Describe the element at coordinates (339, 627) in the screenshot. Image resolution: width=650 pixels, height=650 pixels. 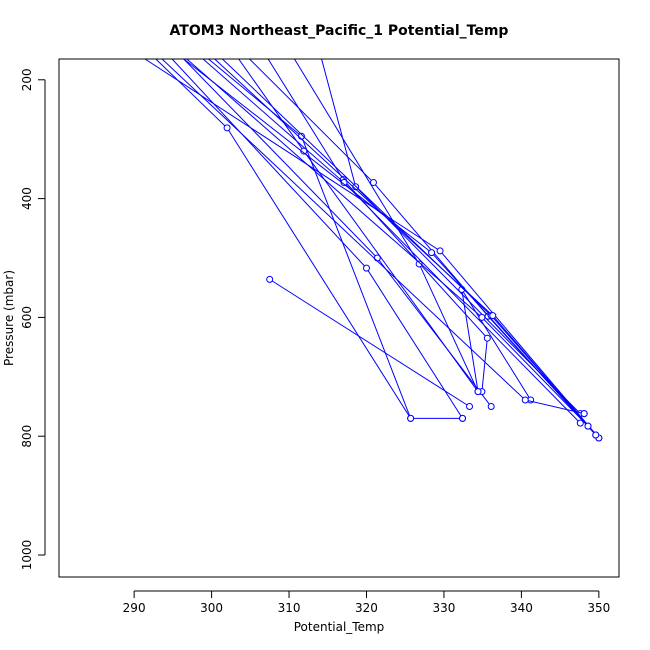
I see `x-axis-label: Potential_Temp` at that location.